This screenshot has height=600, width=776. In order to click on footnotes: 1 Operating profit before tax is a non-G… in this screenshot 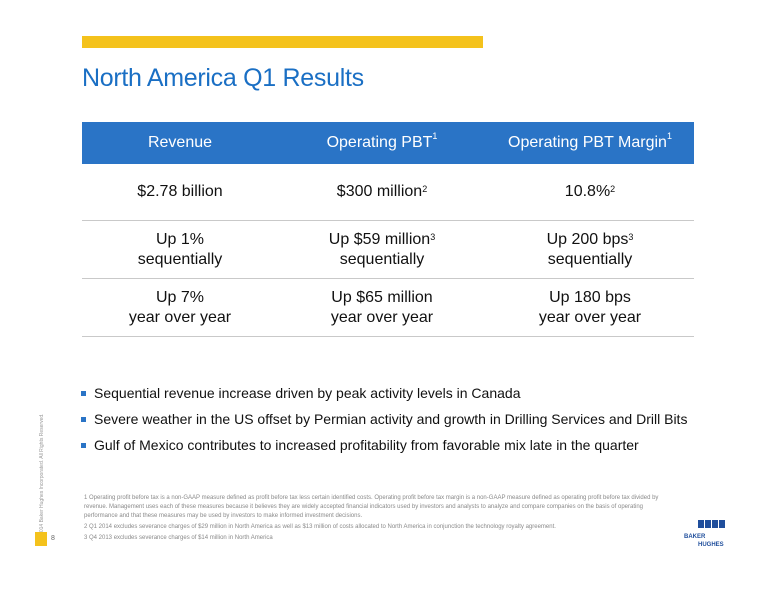, I will do `click(379, 519)`.